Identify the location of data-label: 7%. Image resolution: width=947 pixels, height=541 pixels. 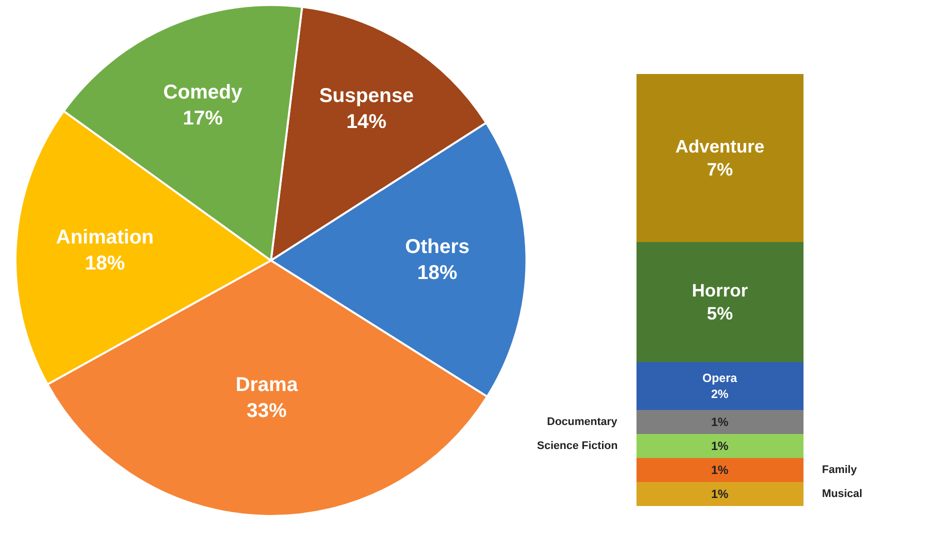
(719, 170).